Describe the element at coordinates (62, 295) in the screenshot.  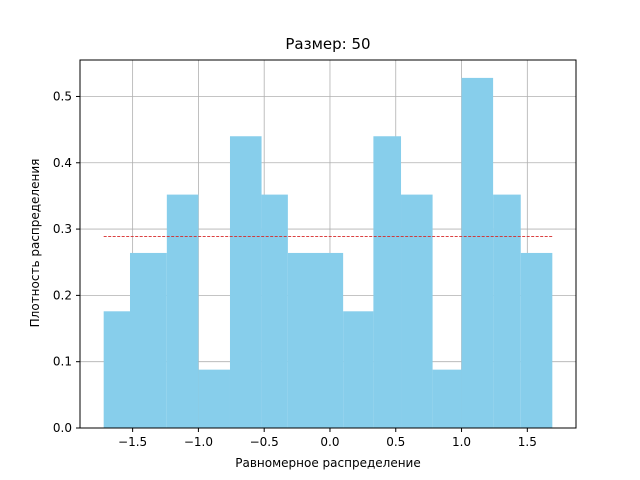
I see `y-tick-label: 0.2` at that location.